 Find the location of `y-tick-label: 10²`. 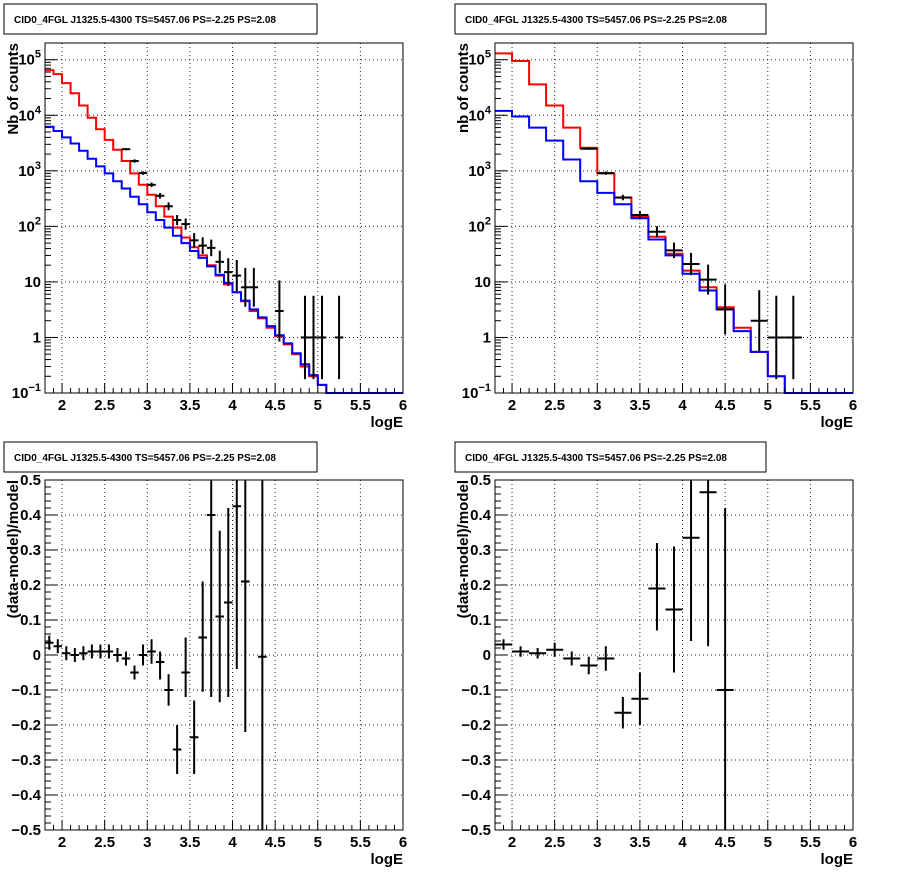

y-tick-label: 10² is located at coordinates (479, 225).